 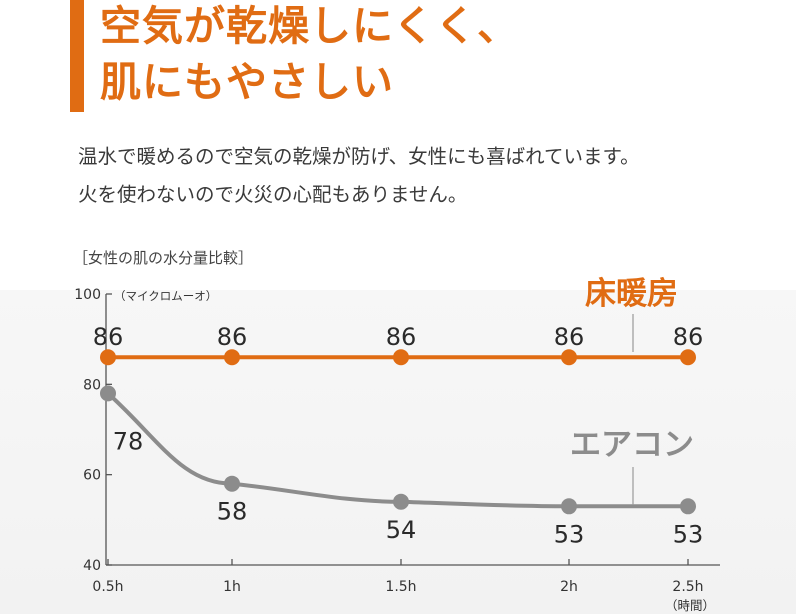 What do you see at coordinates (632, 445) in the screenshot?
I see `series-label-air-conditioner: エアコン` at bounding box center [632, 445].